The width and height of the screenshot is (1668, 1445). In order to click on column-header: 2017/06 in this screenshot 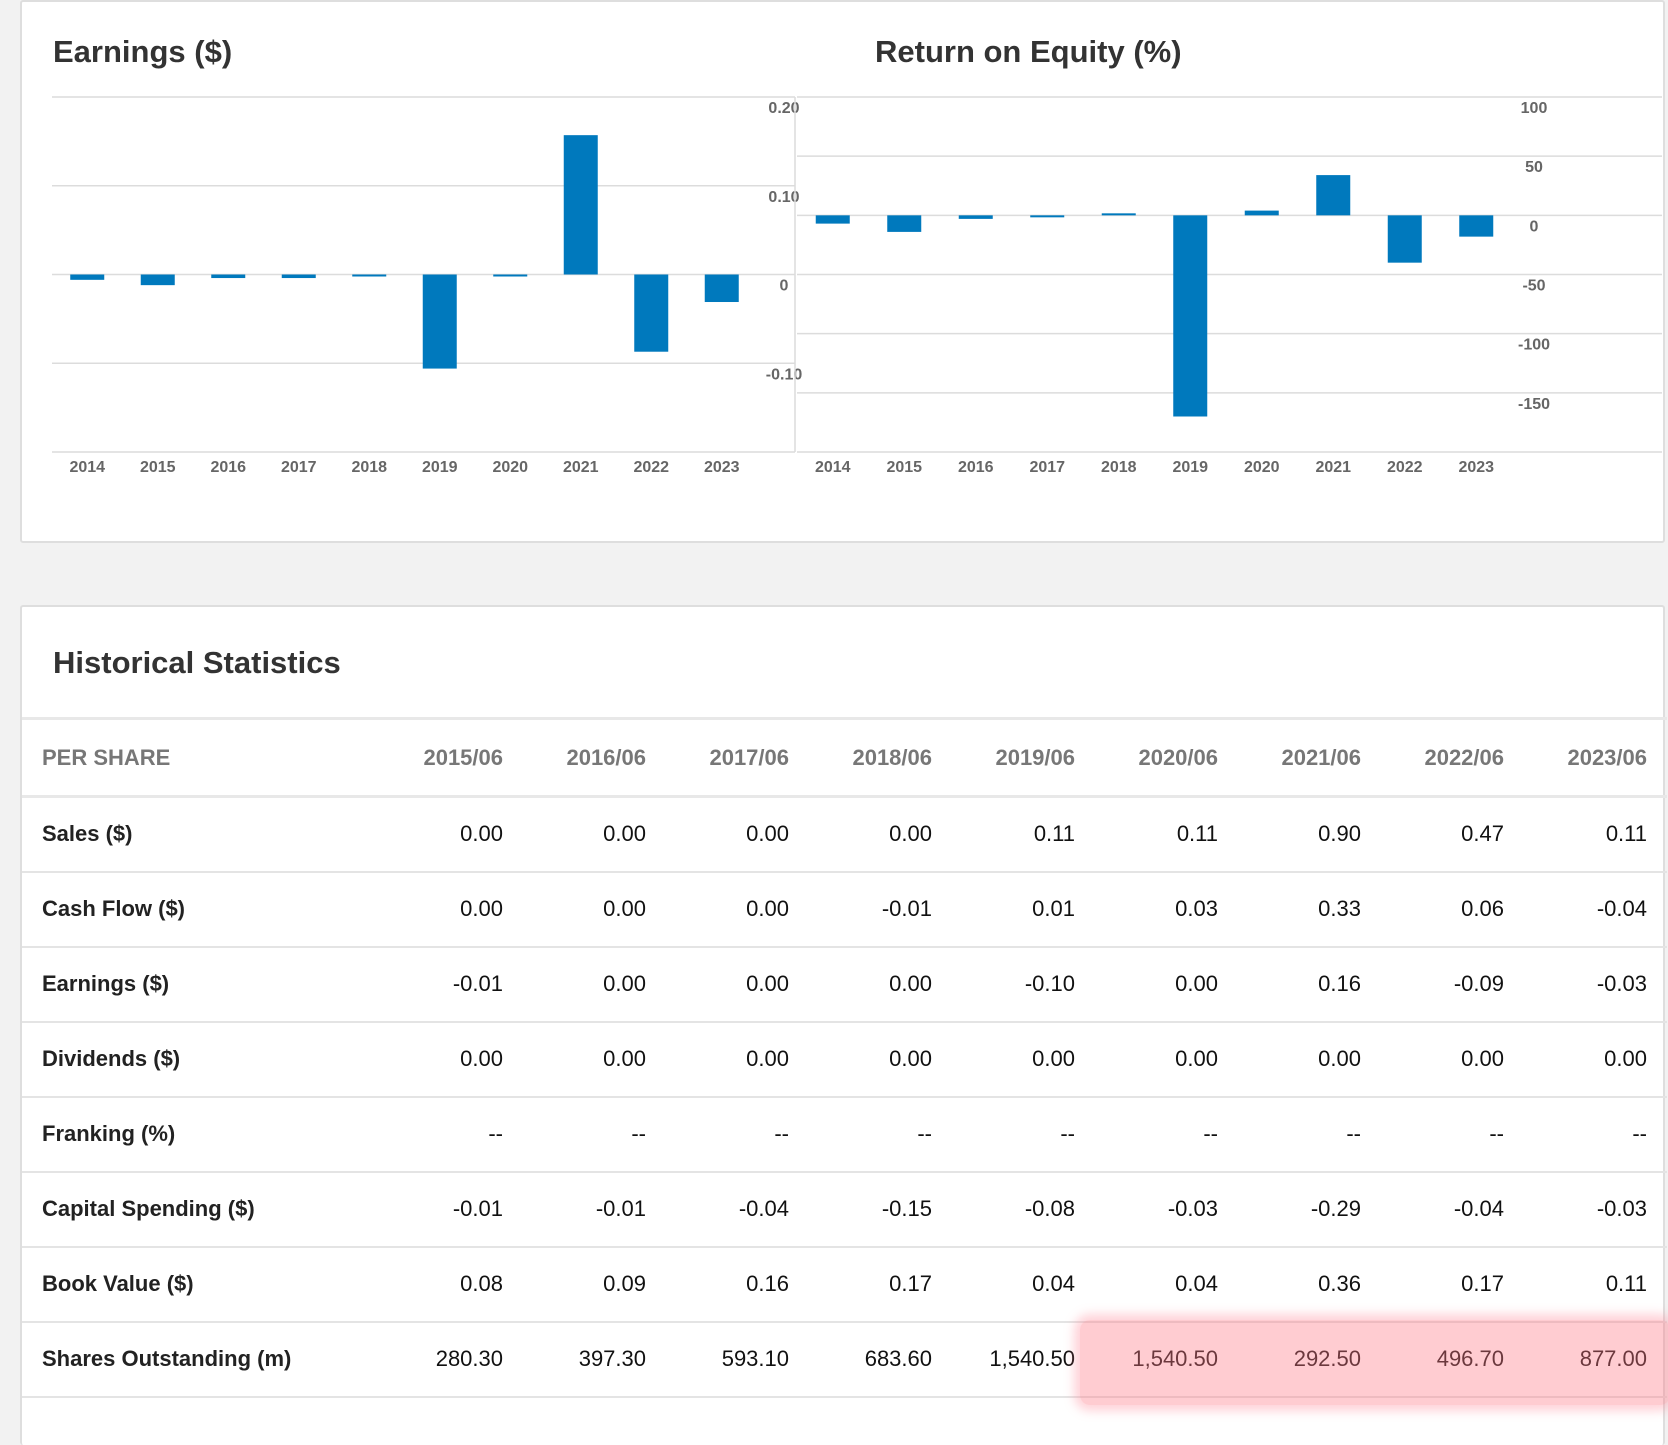, I will do `click(737, 757)`.